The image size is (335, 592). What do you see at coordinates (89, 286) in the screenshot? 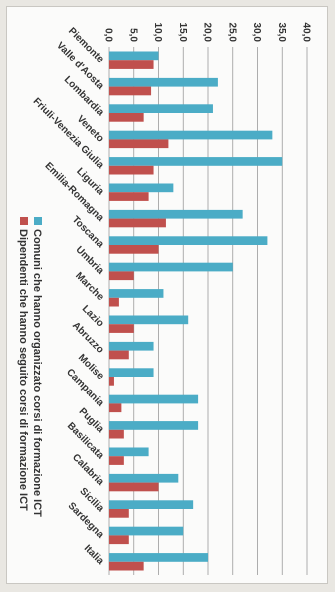
I see `x-category-label: Marche` at bounding box center [89, 286].